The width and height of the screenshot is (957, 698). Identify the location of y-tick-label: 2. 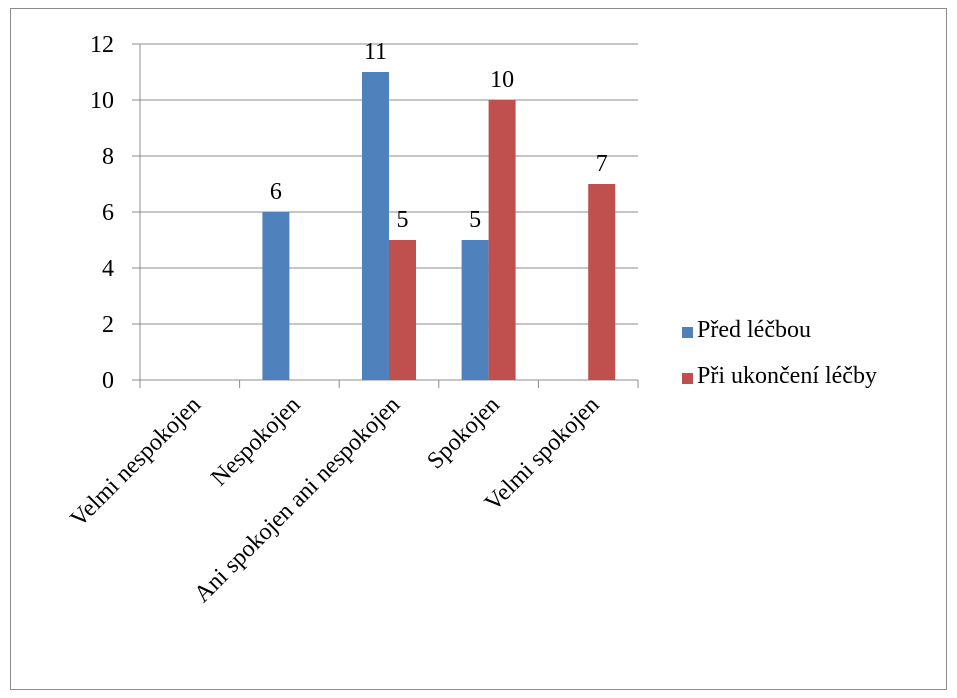
(108, 325).